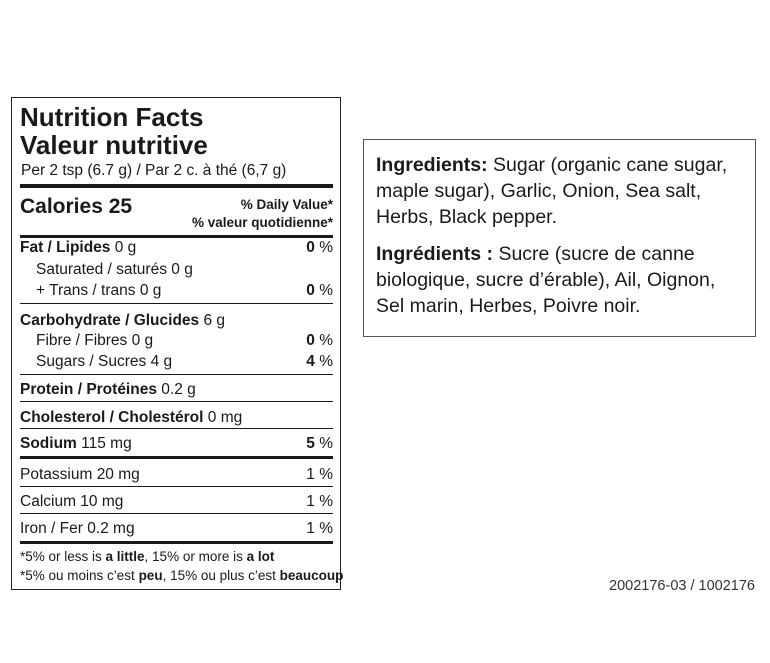  I want to click on nutrient-row: Iron / Fer 0.2 mg 1 %, so click(176, 529).